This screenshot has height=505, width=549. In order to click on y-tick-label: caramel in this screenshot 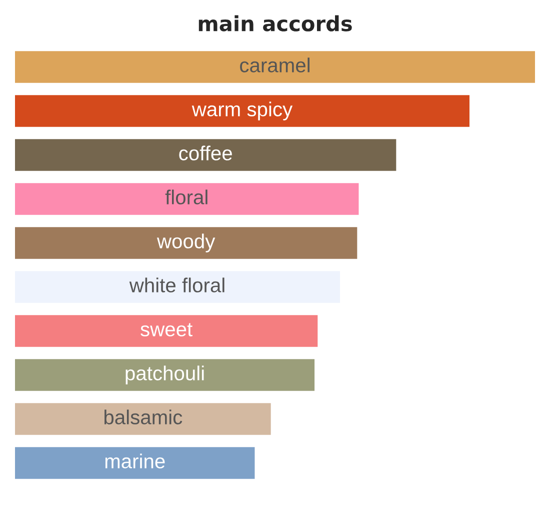, I will do `click(275, 65)`.